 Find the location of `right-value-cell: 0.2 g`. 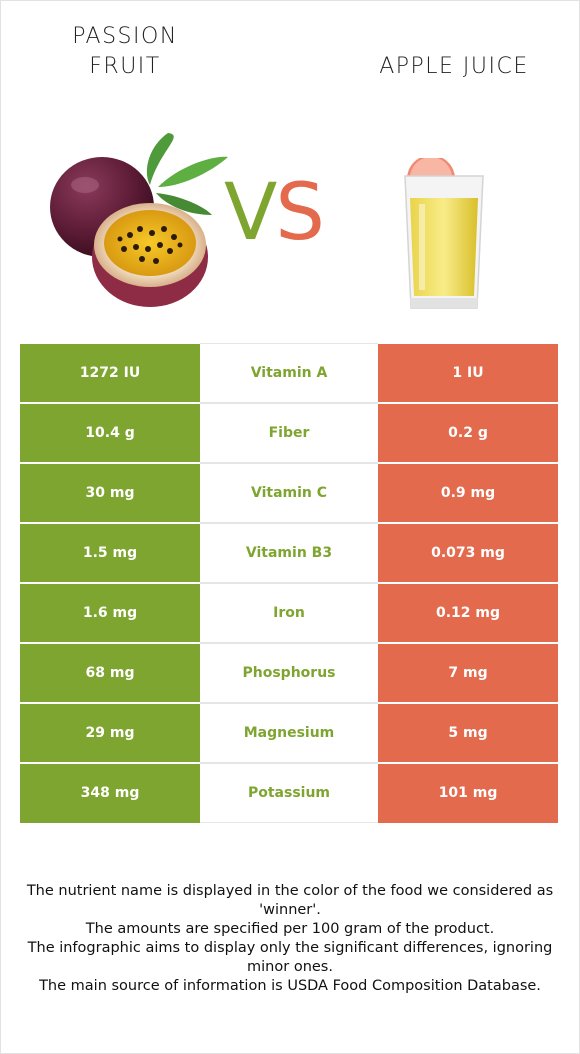

right-value-cell: 0.2 g is located at coordinates (468, 432).